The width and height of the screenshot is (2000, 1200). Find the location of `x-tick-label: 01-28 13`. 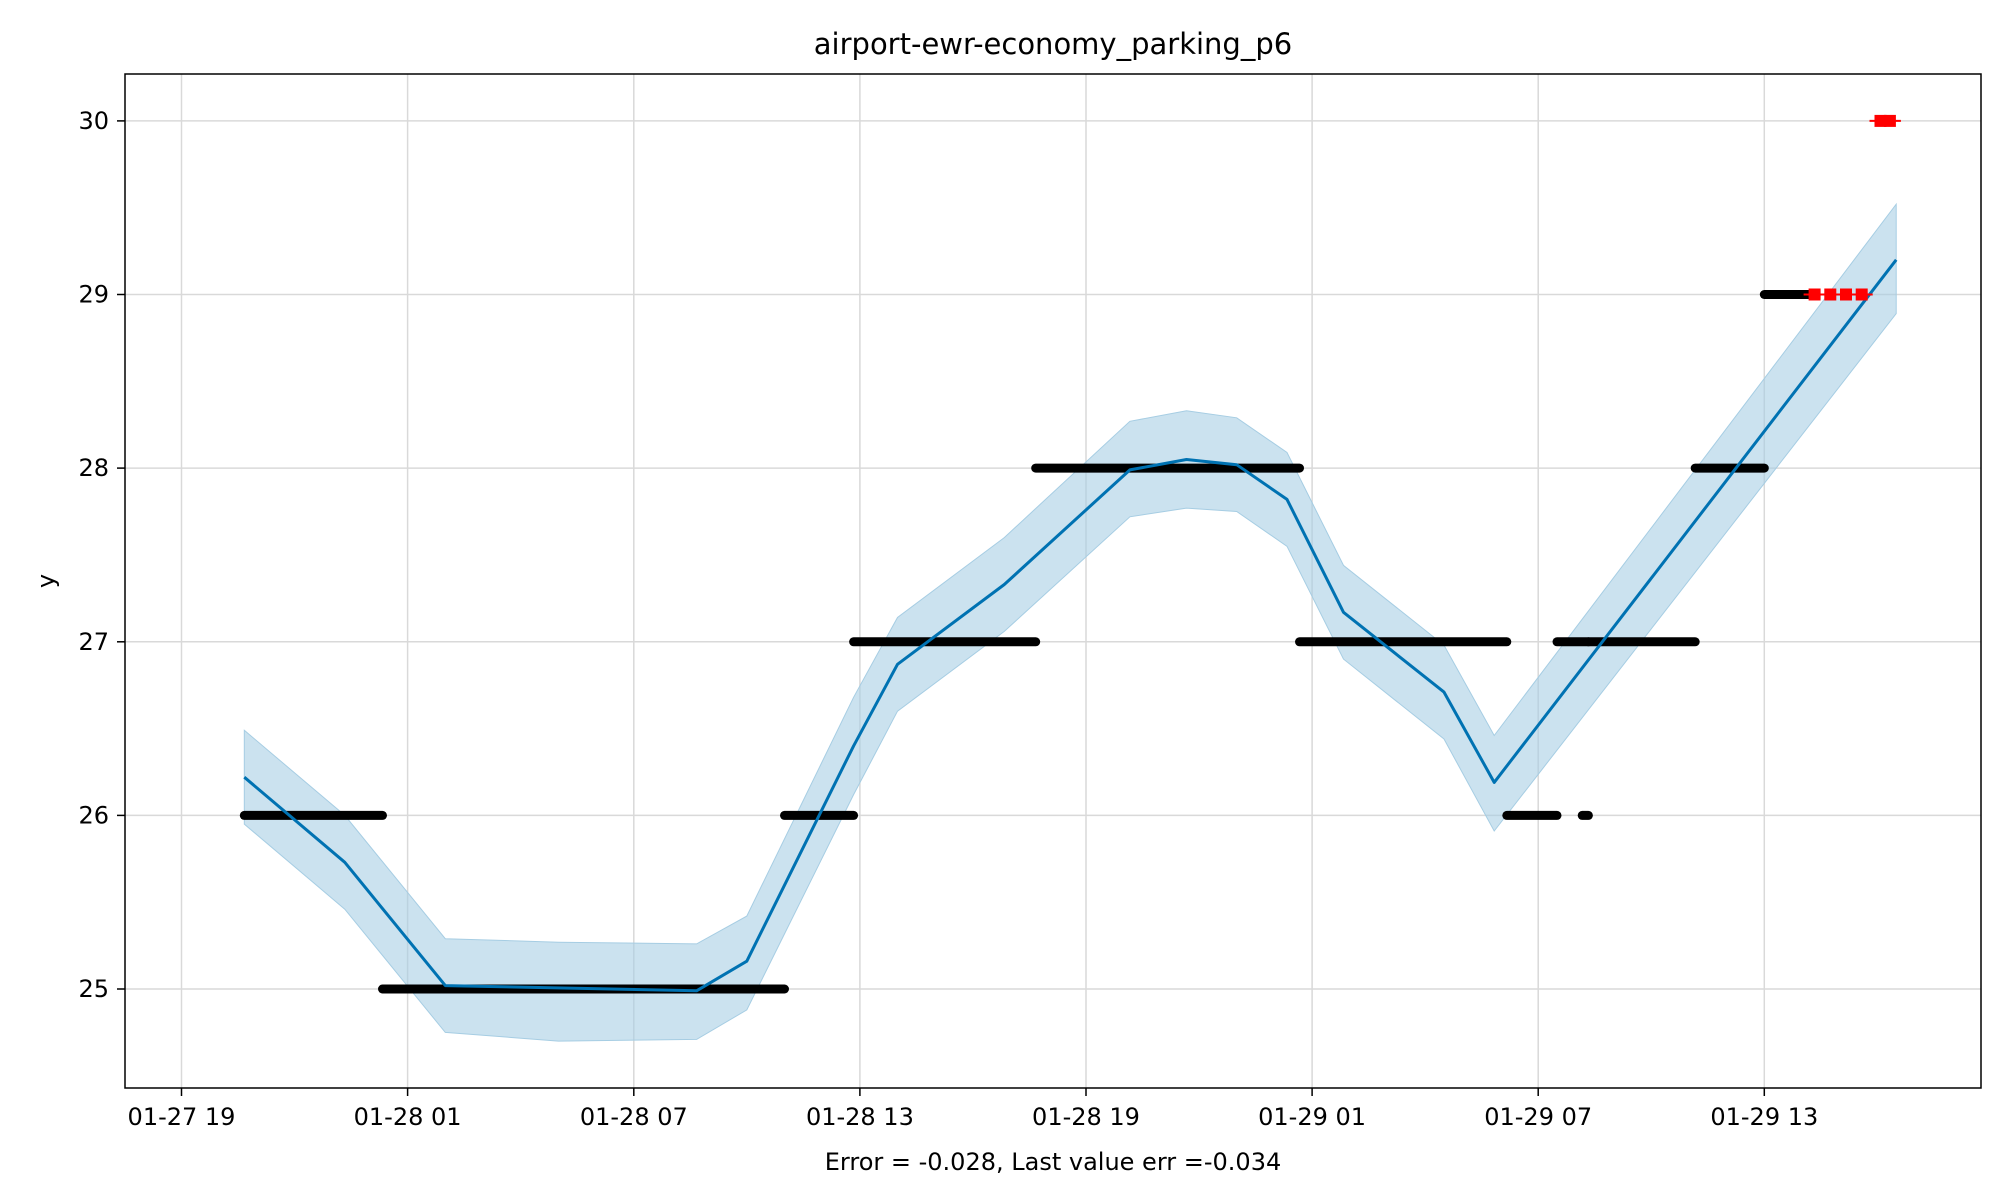

x-tick-label: 01-28 13 is located at coordinates (860, 1117).